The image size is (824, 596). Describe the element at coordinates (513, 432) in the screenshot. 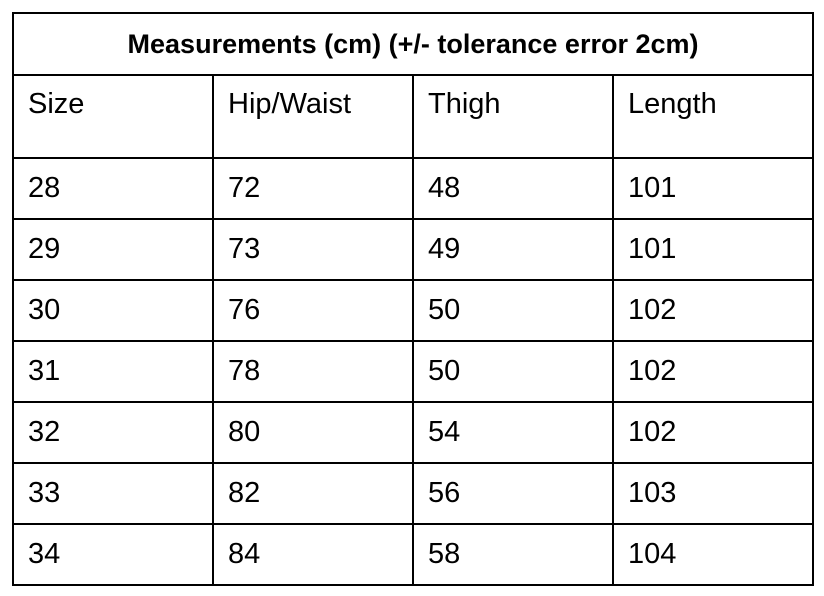

I see `data-cell: 54` at that location.